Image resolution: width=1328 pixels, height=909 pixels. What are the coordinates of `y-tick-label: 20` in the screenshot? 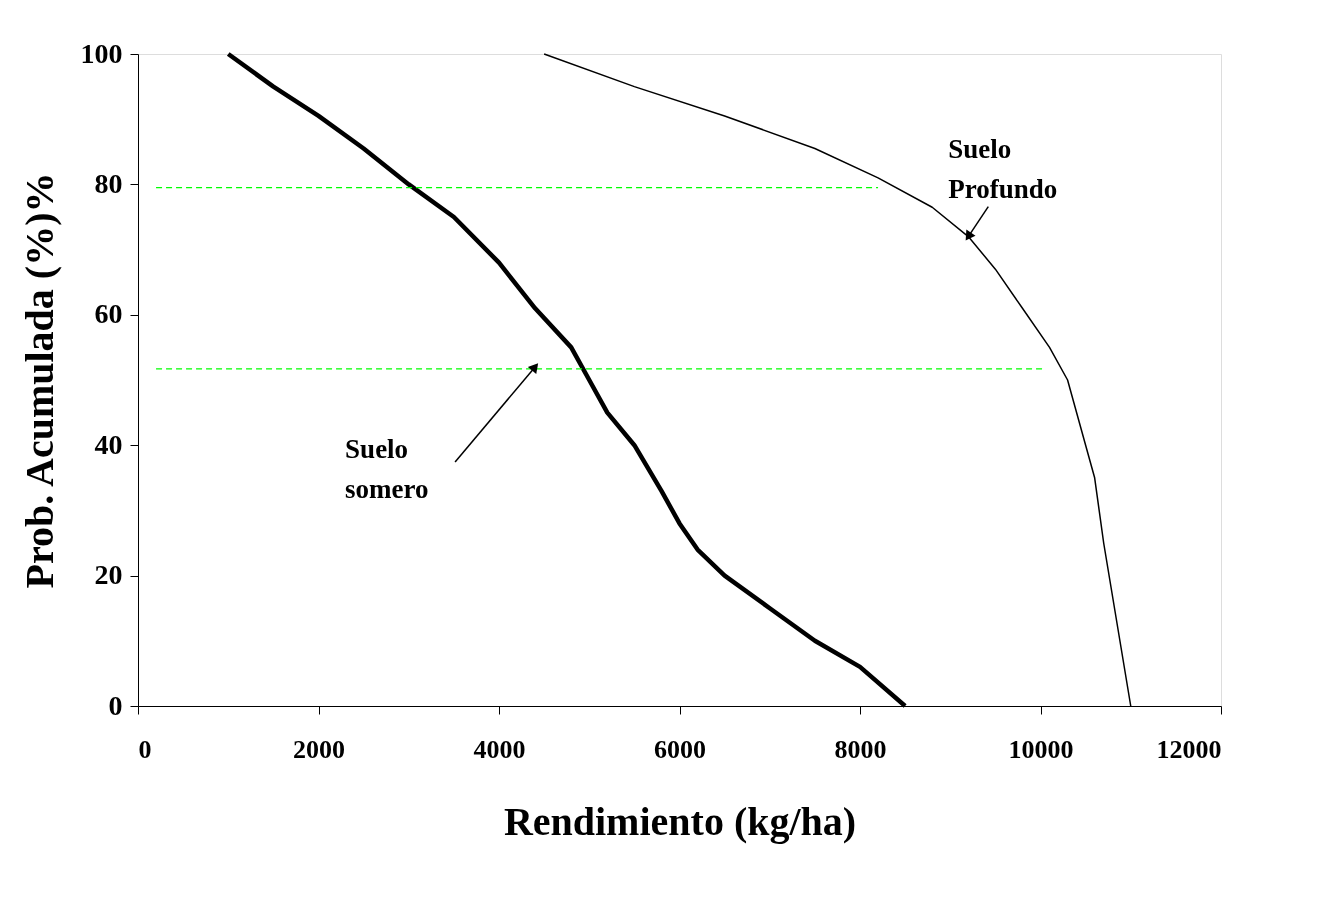 It's located at (108, 575).